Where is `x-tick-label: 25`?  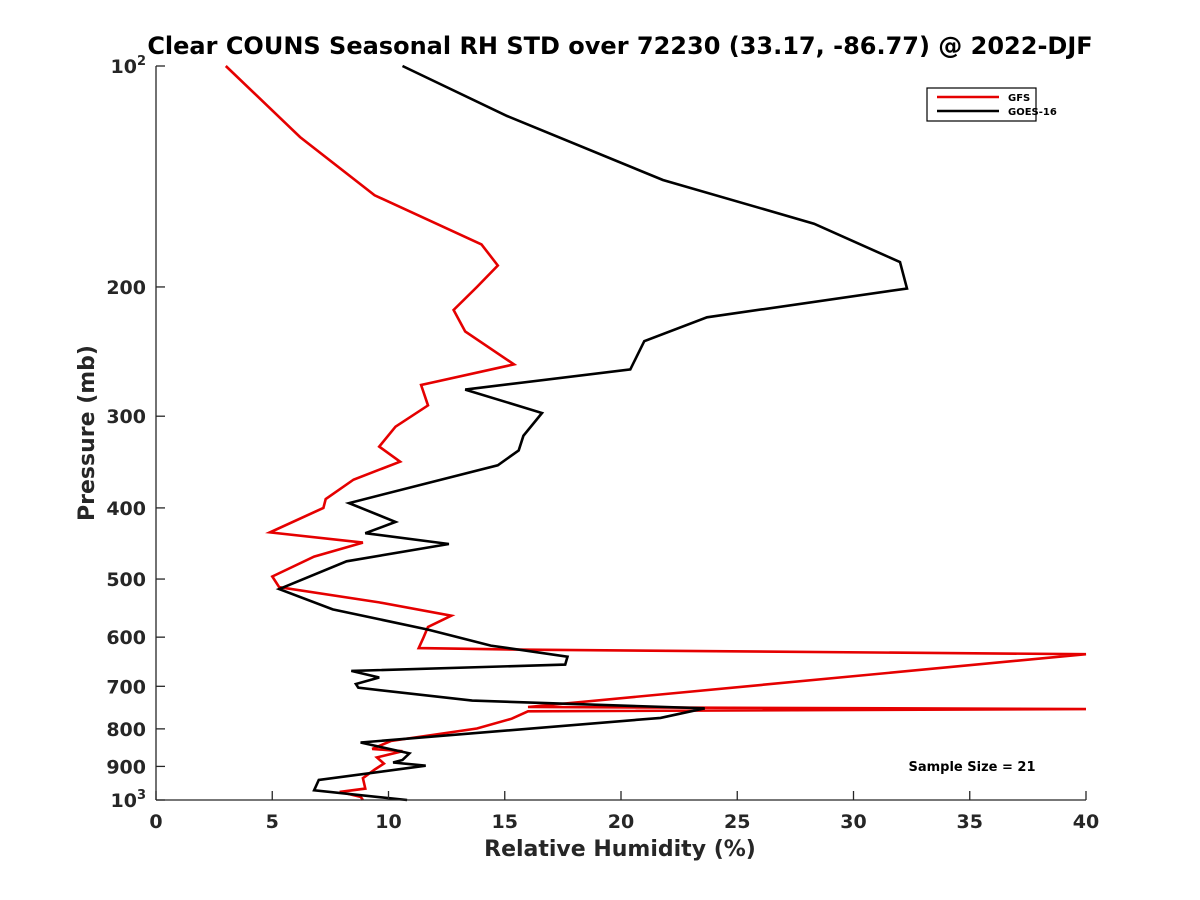
x-tick-label: 25 is located at coordinates (737, 822).